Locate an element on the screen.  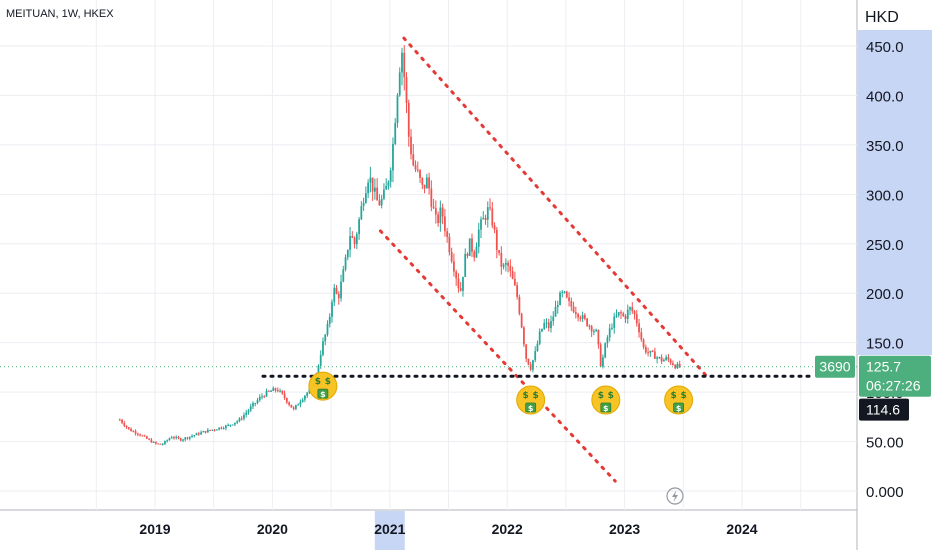
time-axis: 2019 2020 2021 2022 2023 2024 is located at coordinates (448, 529).